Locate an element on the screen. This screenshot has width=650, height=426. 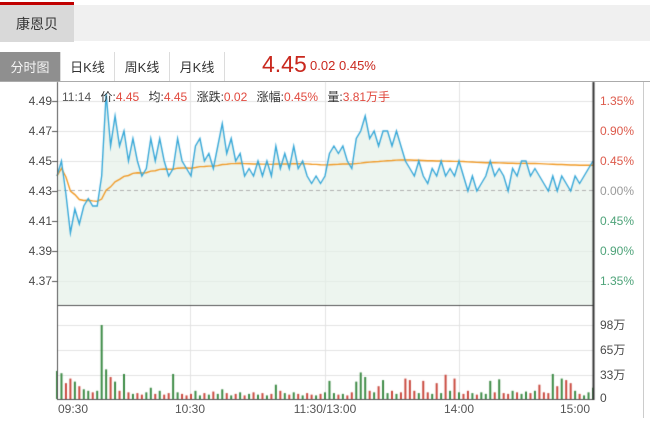
price-axis-label: 4.39 is located at coordinates (40, 251).